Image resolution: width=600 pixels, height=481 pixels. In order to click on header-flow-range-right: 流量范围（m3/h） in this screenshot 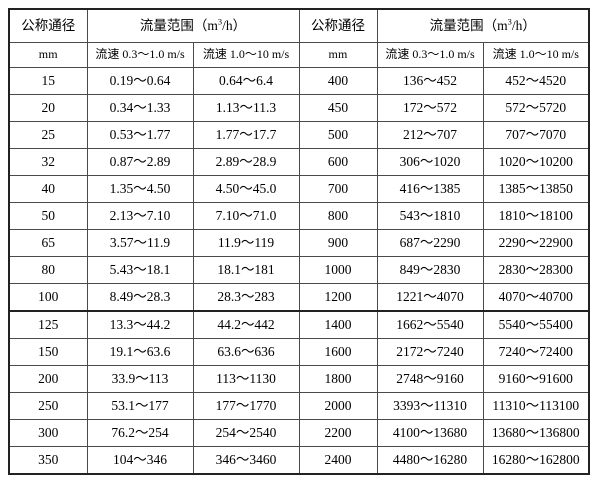, I will do `click(483, 25)`.